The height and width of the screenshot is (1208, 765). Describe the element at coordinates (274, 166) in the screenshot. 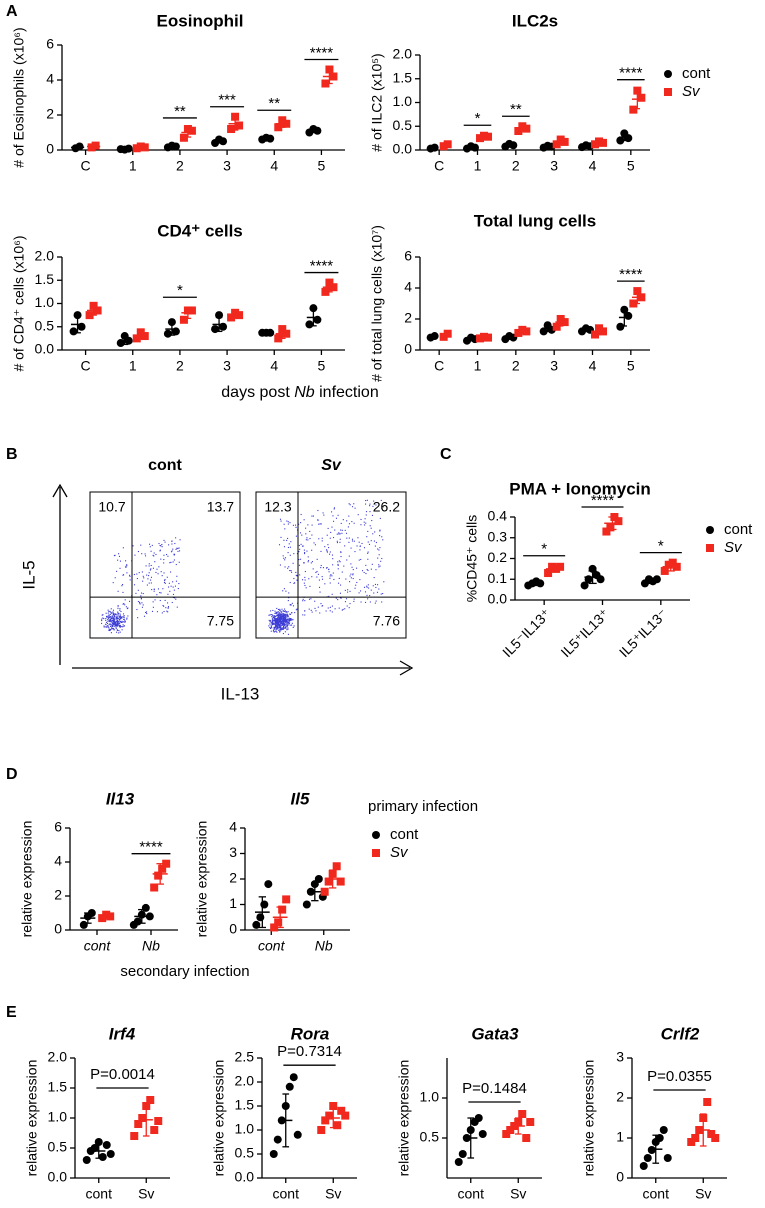

I see `x-tick-label: 4` at that location.